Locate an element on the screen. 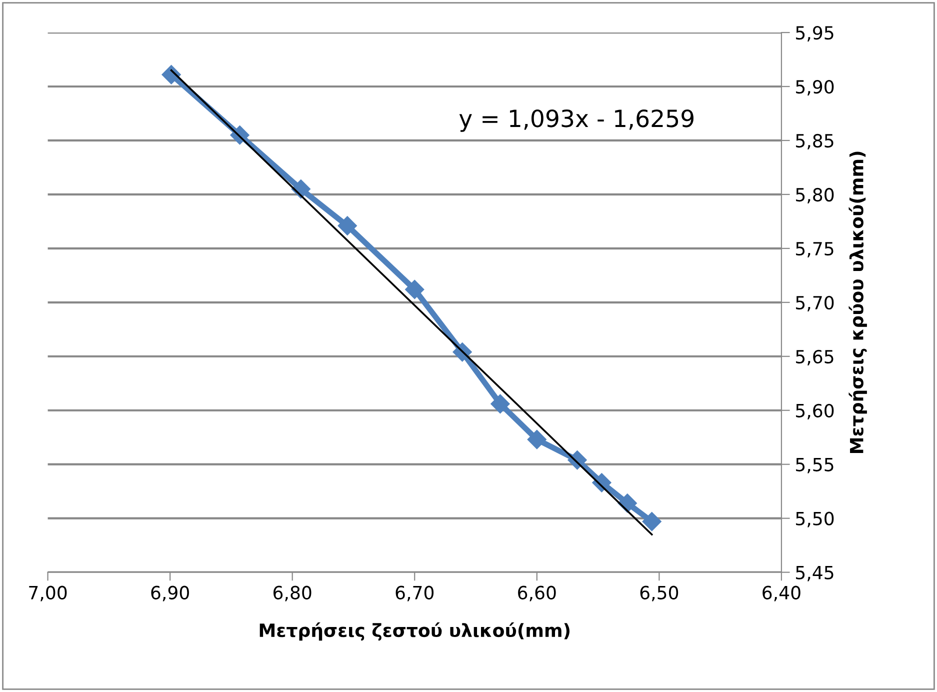 The height and width of the screenshot is (692, 937). y-tick-label: 5,55 is located at coordinates (815, 466).